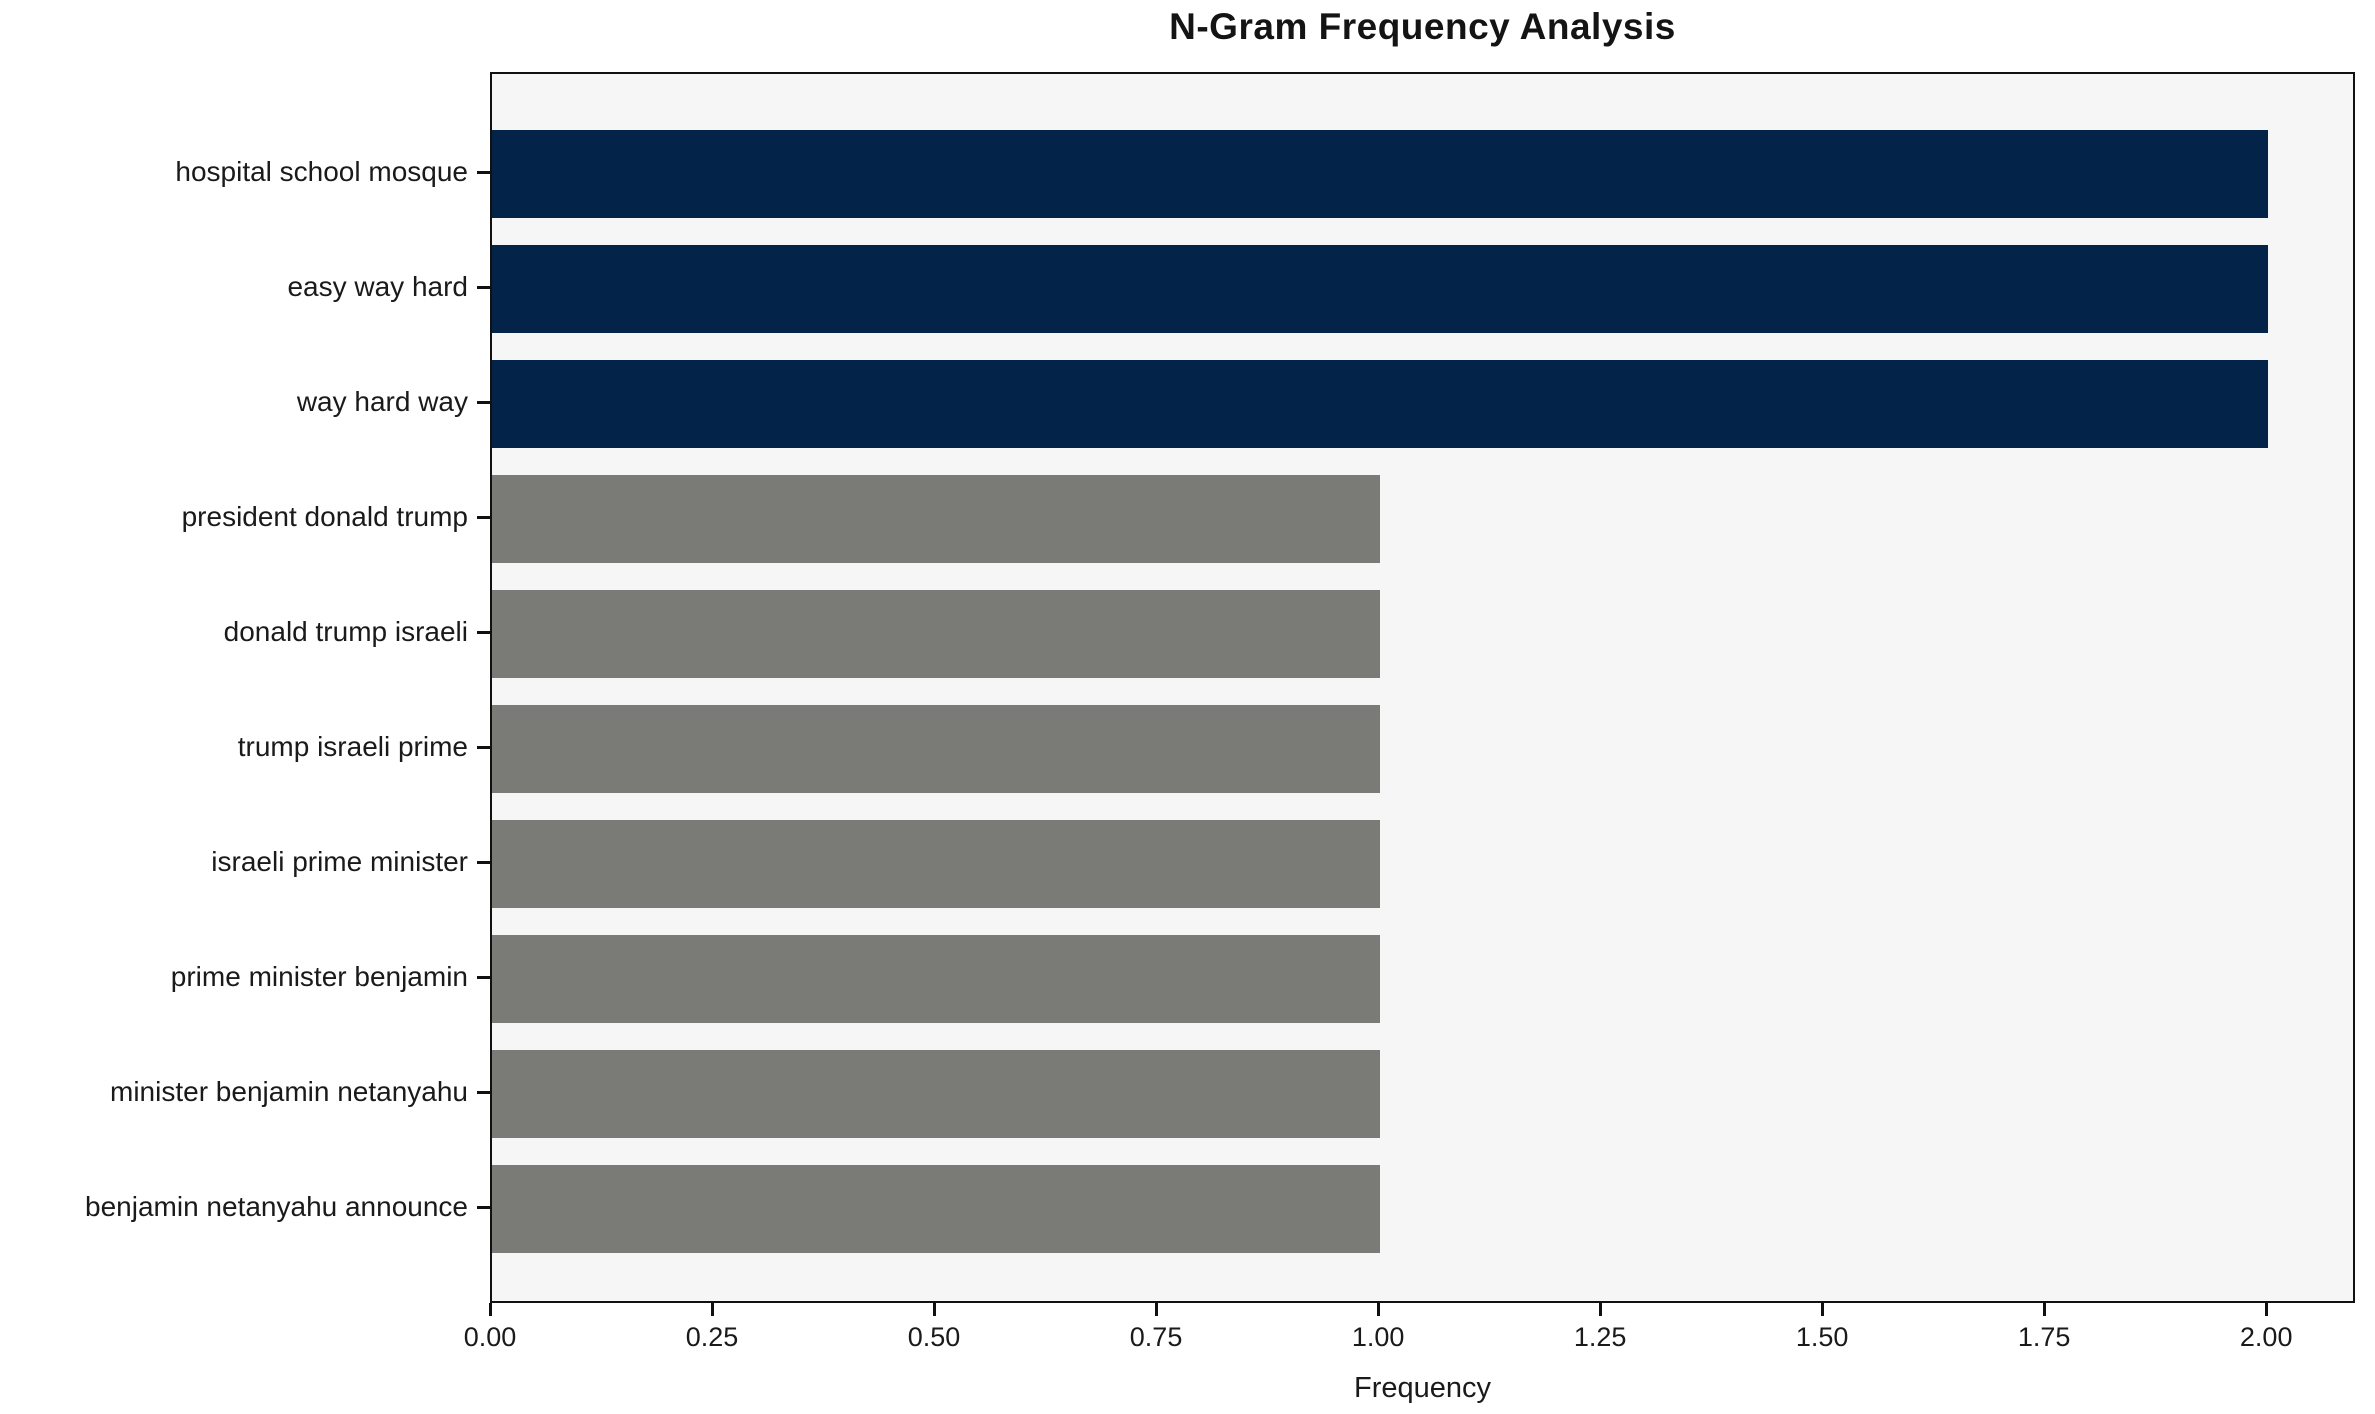  I want to click on y-tick-label: way hard way, so click(382, 401).